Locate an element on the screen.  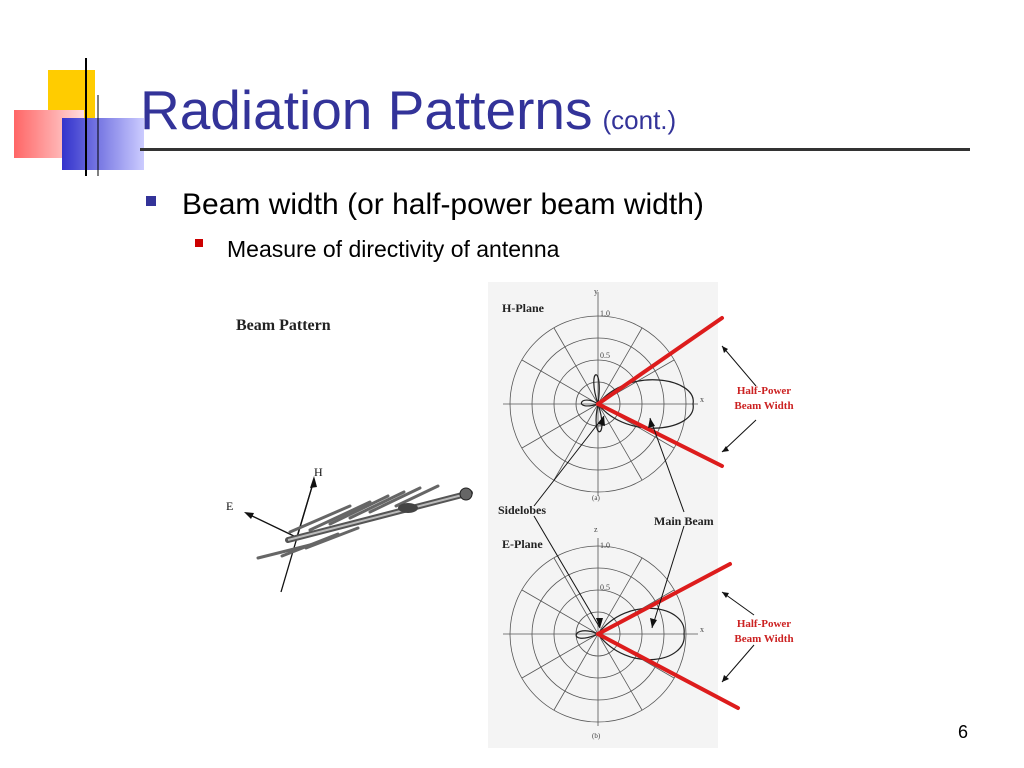
half-power-label-bottom-2: Beam Width is located at coordinates (763, 639).